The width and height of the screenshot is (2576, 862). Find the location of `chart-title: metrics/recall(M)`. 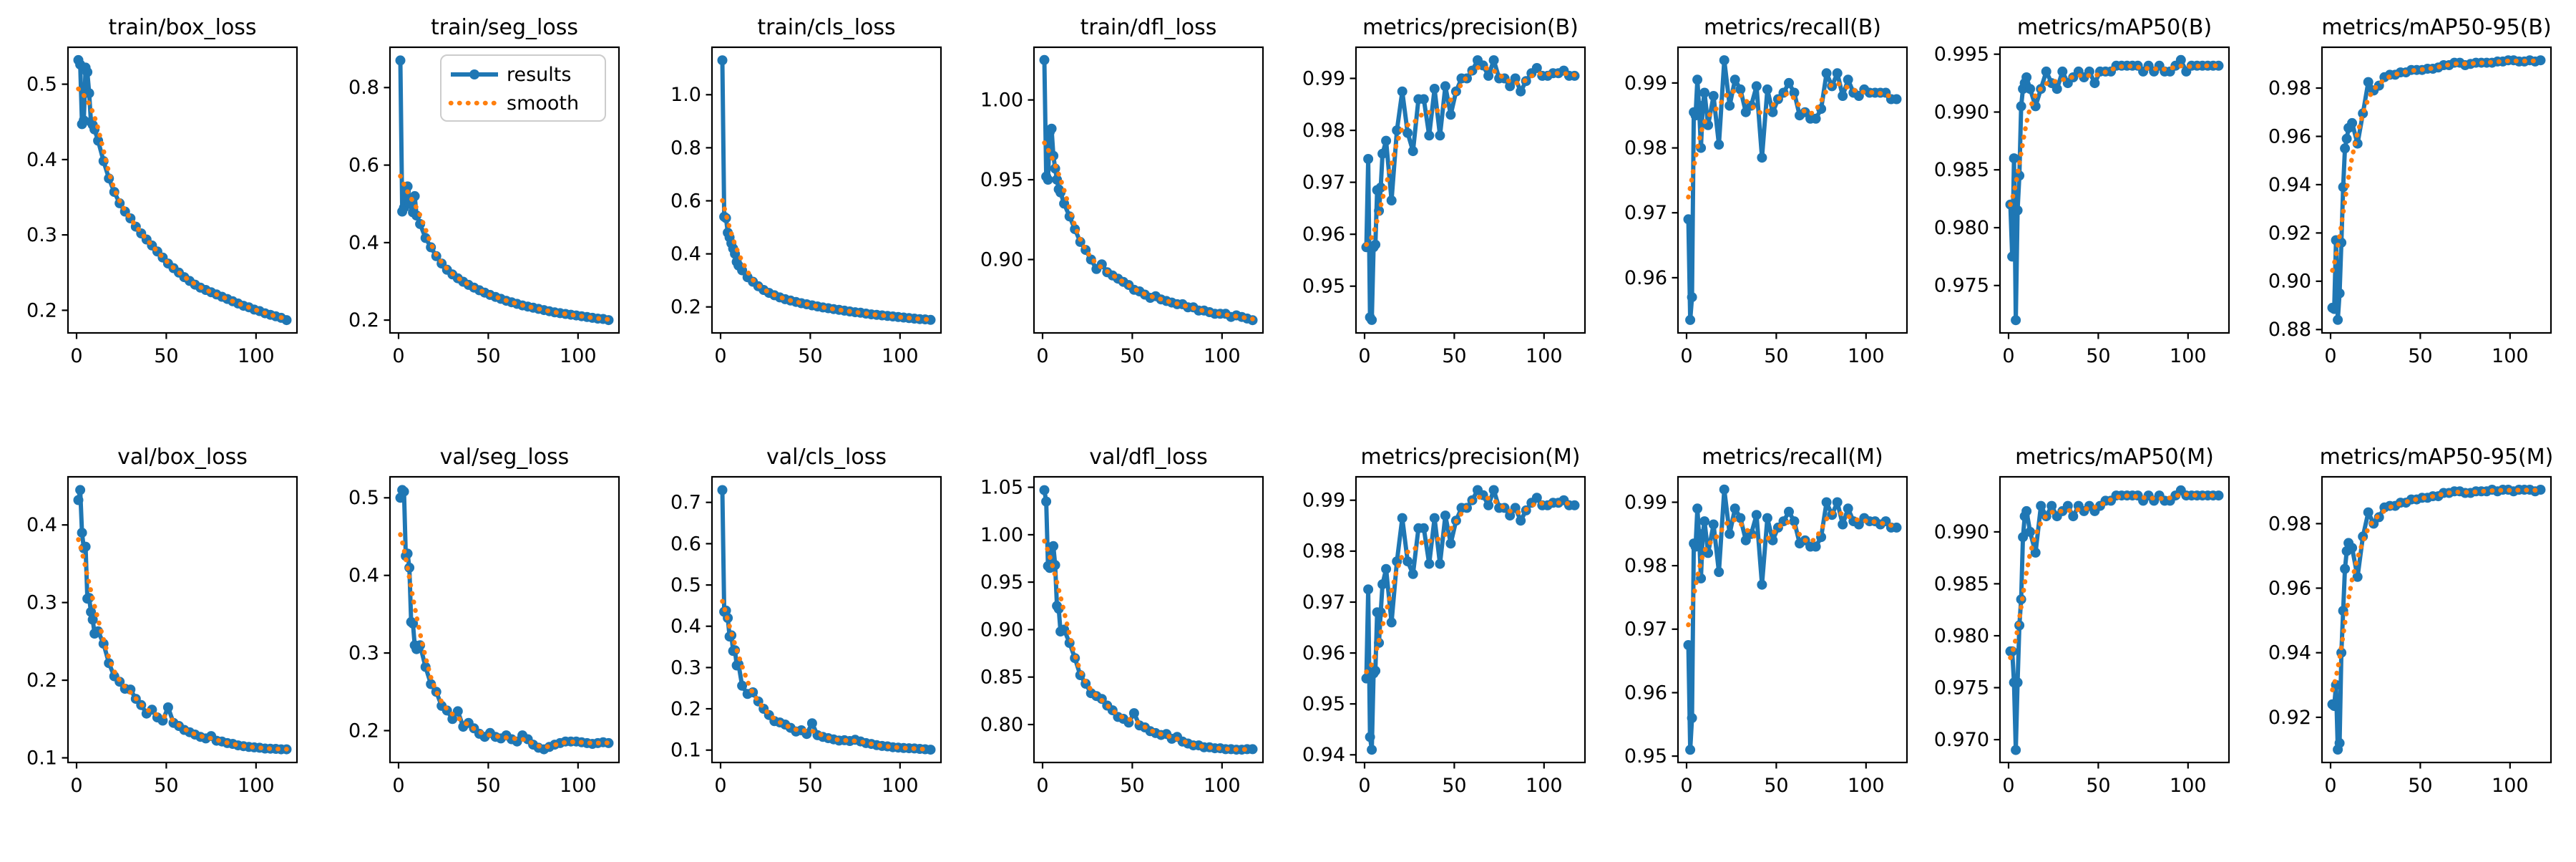

chart-title: metrics/recall(M) is located at coordinates (1792, 457).